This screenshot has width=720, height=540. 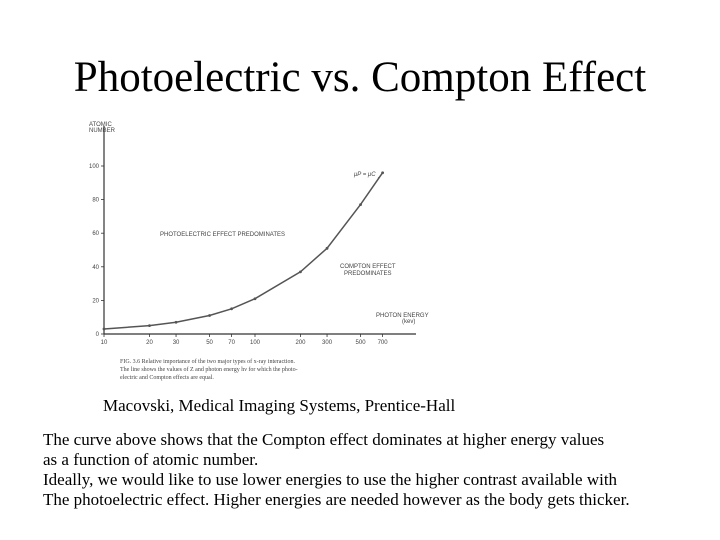 What do you see at coordinates (379, 177) in the screenshot?
I see `annotation-leader` at bounding box center [379, 177].